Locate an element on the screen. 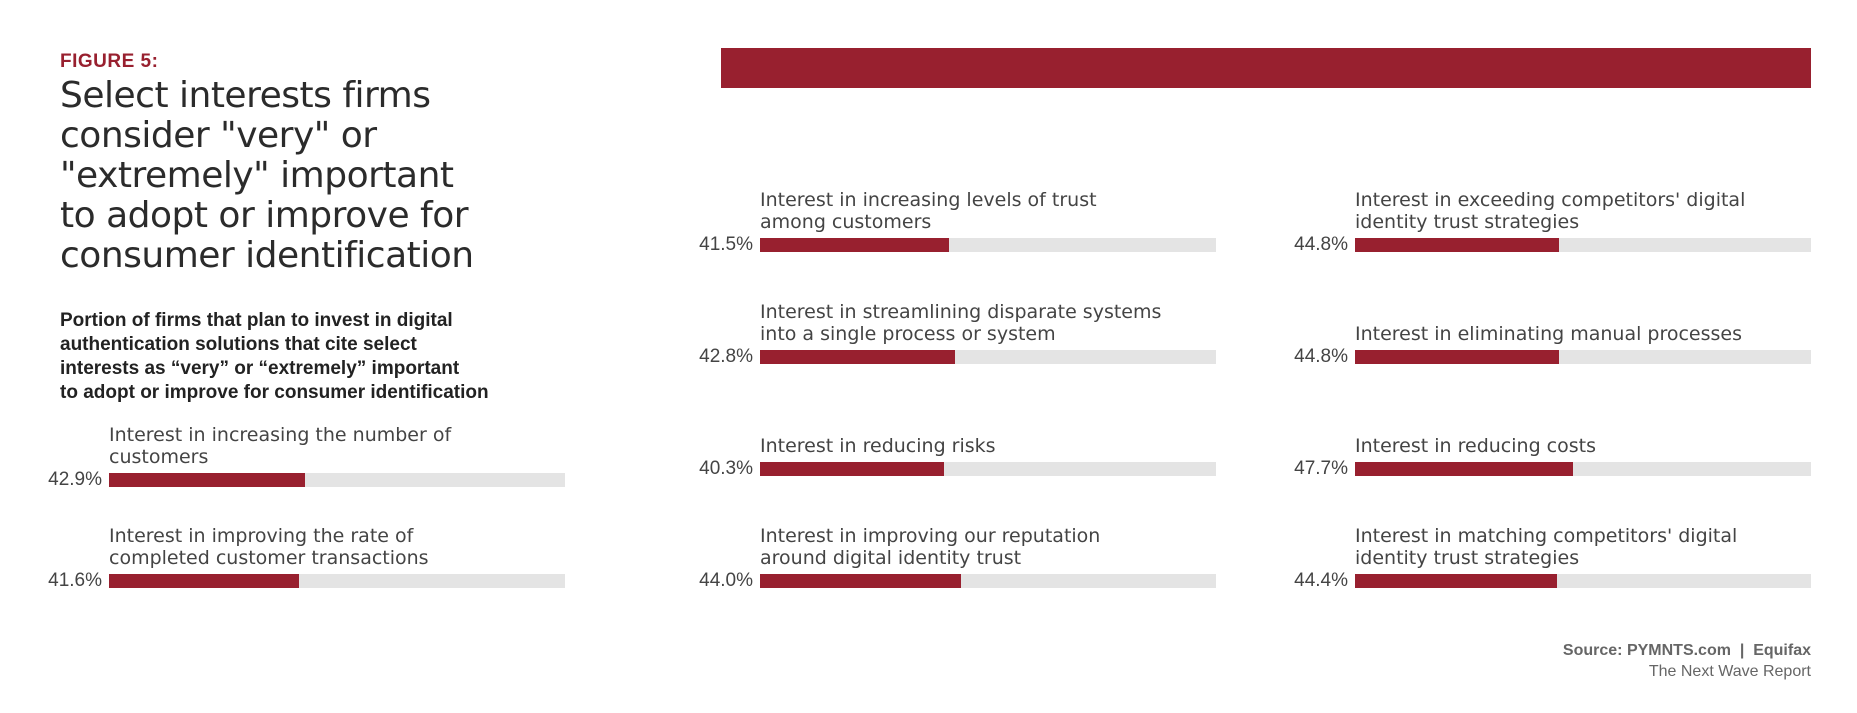 This screenshot has height=713, width=1857. bar-label: Interest in reducing costs is located at coordinates (1590, 446).